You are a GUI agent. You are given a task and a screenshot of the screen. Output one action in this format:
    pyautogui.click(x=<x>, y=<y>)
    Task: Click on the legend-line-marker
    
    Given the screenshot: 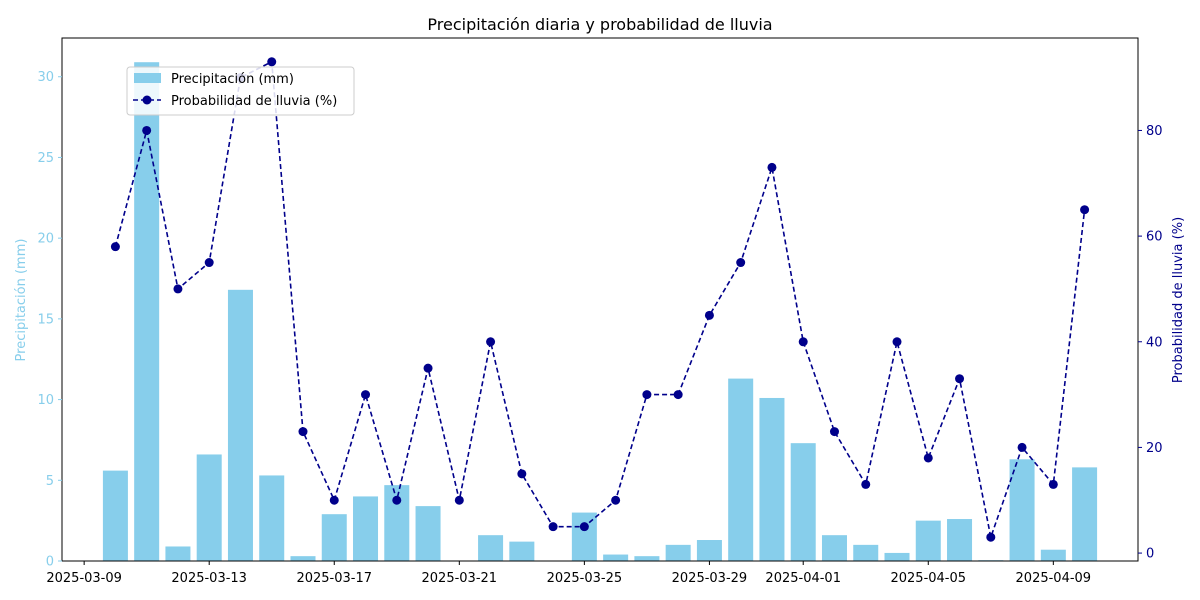 What is the action you would take?
    pyautogui.click(x=147, y=100)
    